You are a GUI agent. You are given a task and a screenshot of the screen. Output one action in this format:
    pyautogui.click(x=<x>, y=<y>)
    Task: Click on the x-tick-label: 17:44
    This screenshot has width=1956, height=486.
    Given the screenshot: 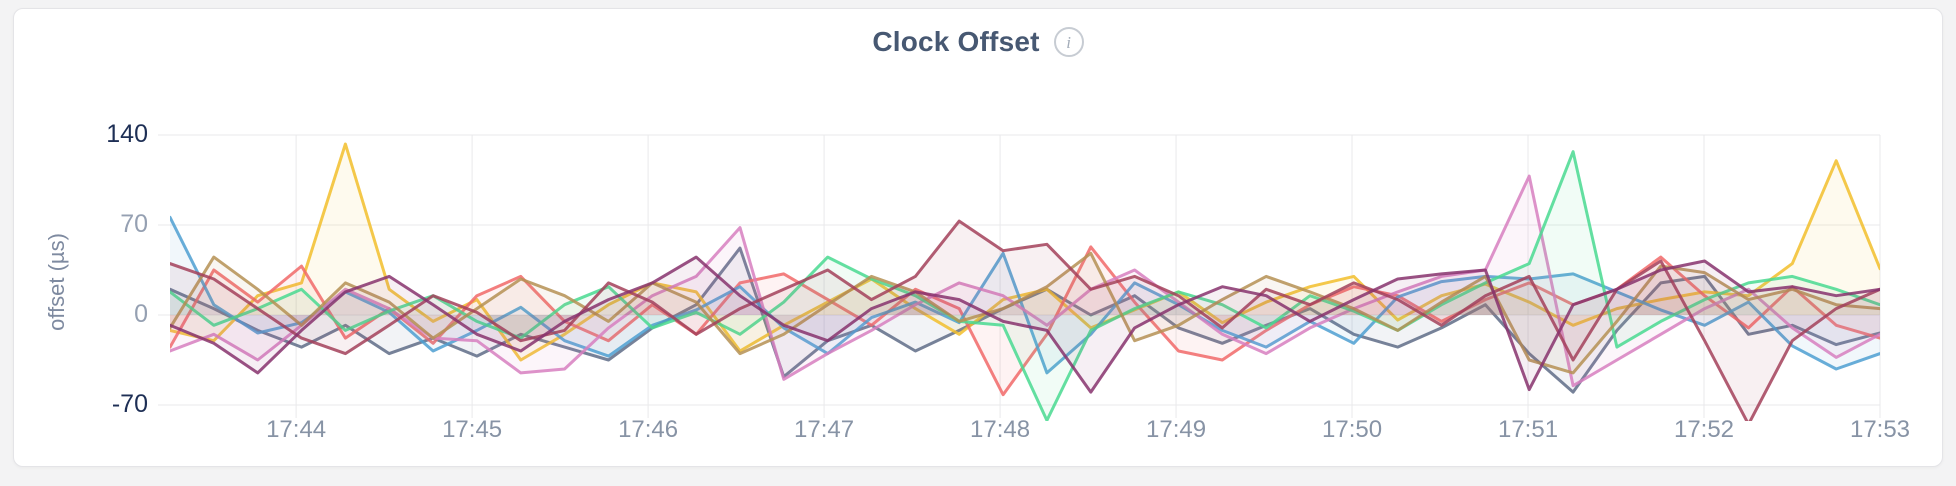 What is the action you would take?
    pyautogui.click(x=296, y=429)
    